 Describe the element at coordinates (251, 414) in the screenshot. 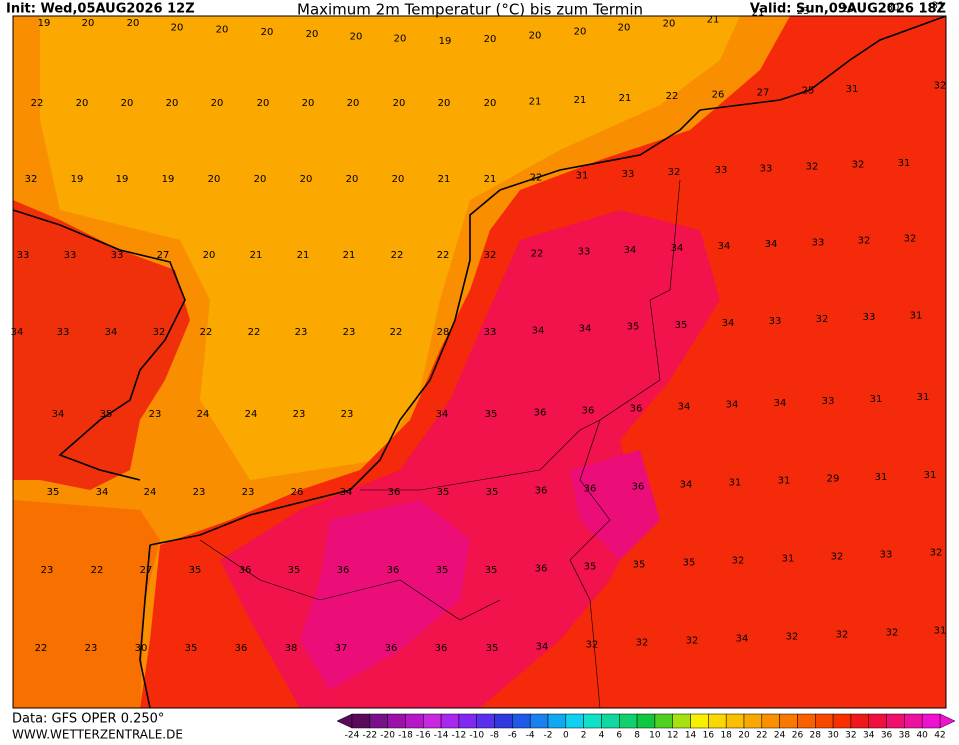

I see `temperature-label: 24` at that location.